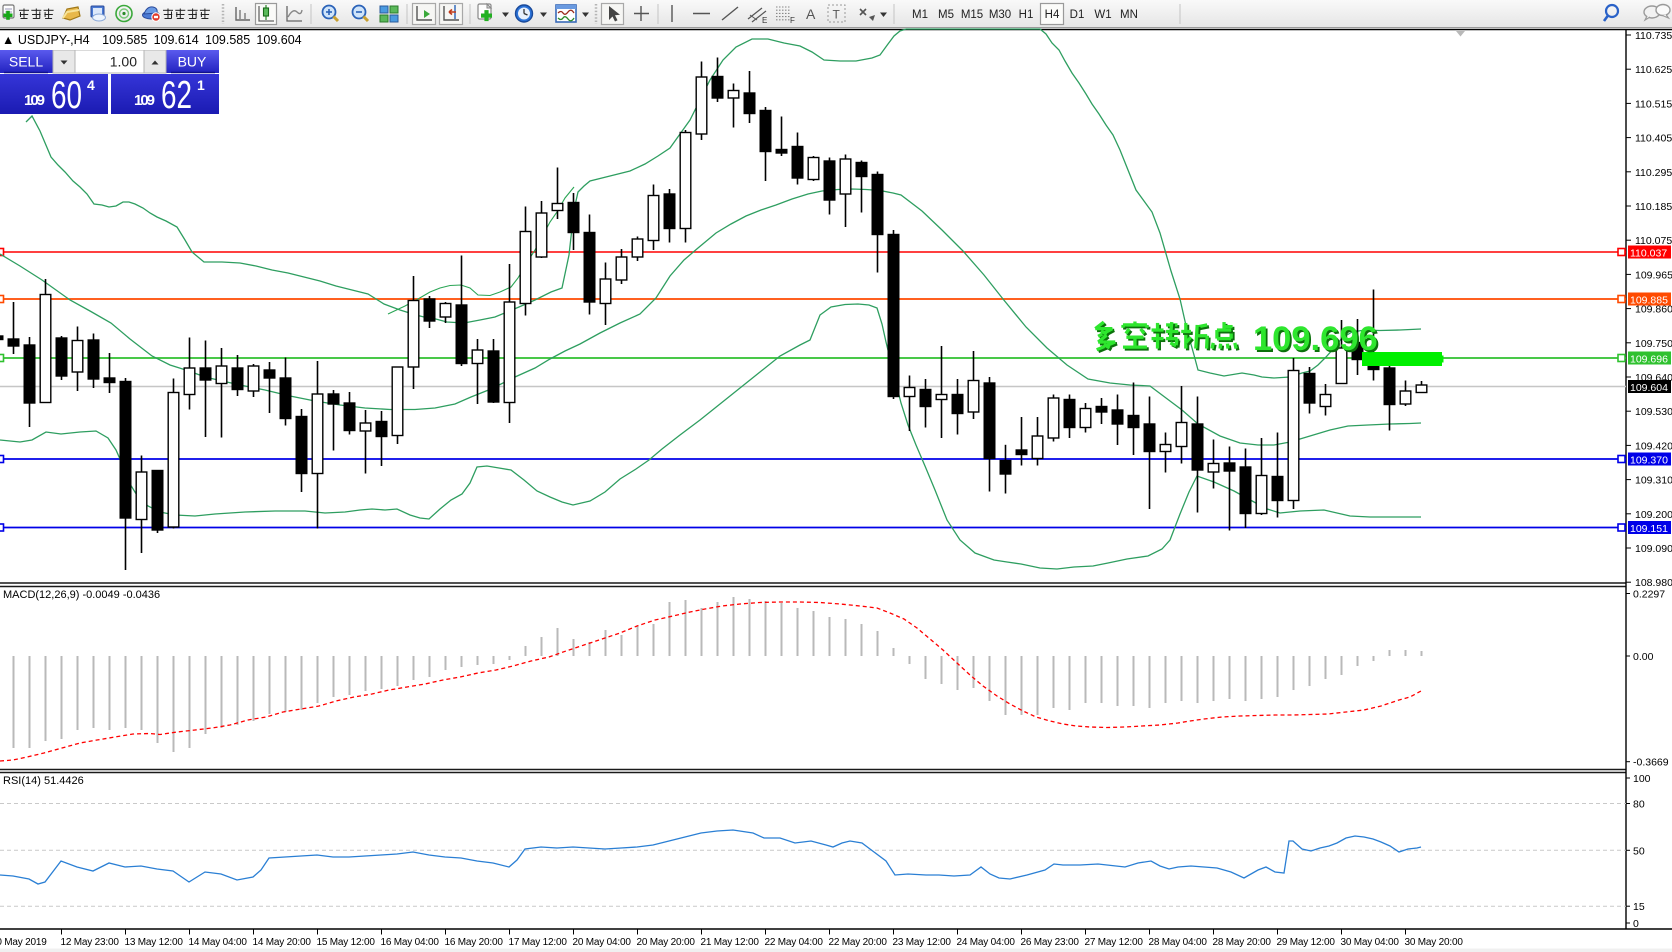 This screenshot has width=1672, height=952. Describe the element at coordinates (1102, 15) in the screenshot. I see `svg-text: W1` at that location.